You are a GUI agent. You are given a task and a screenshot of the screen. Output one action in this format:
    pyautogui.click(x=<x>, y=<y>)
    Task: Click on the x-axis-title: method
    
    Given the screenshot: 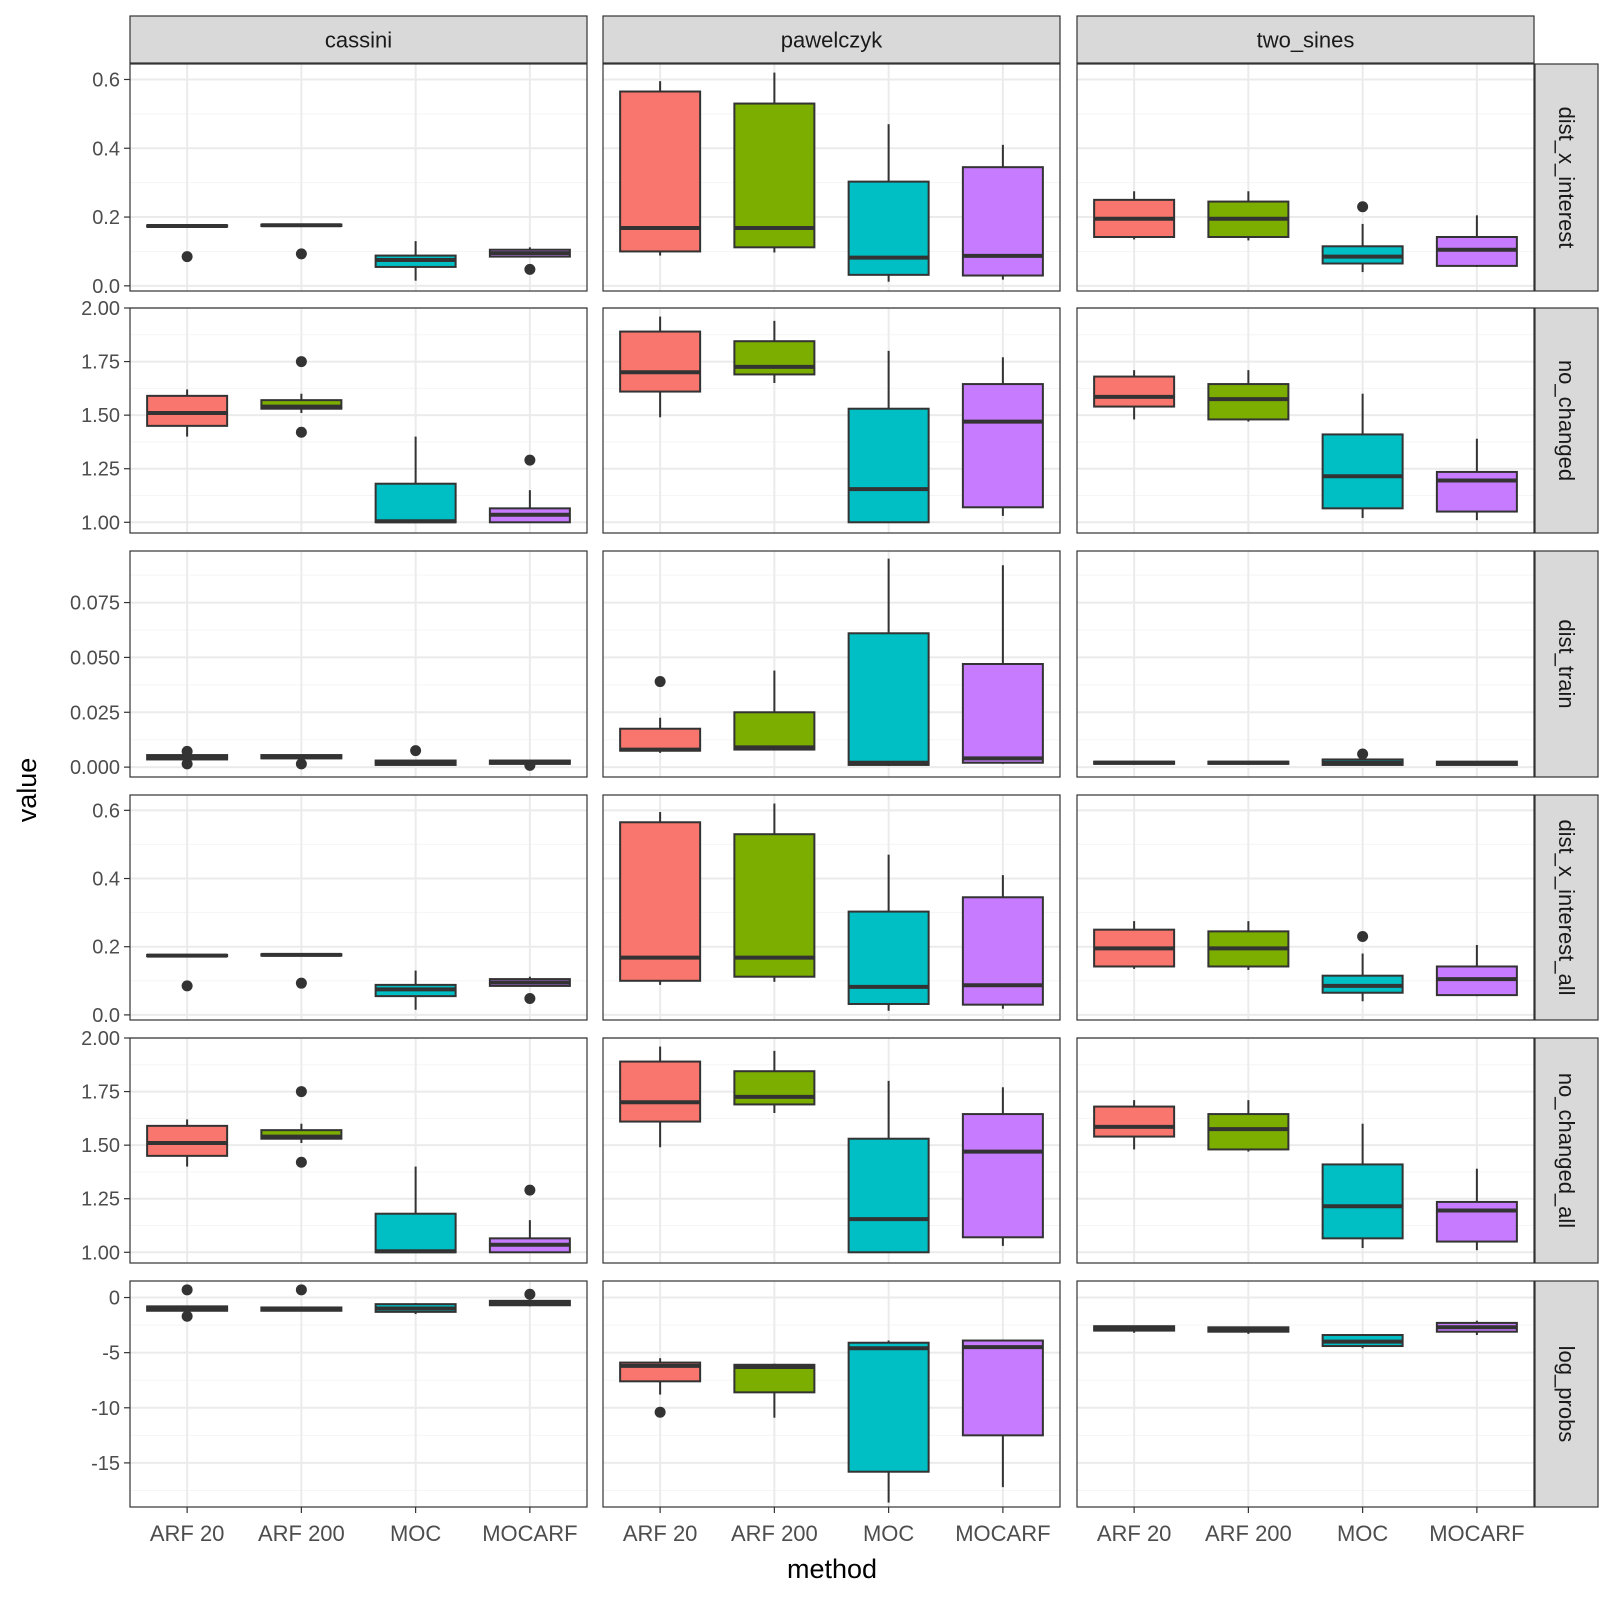 What is the action you would take?
    pyautogui.click(x=832, y=1569)
    